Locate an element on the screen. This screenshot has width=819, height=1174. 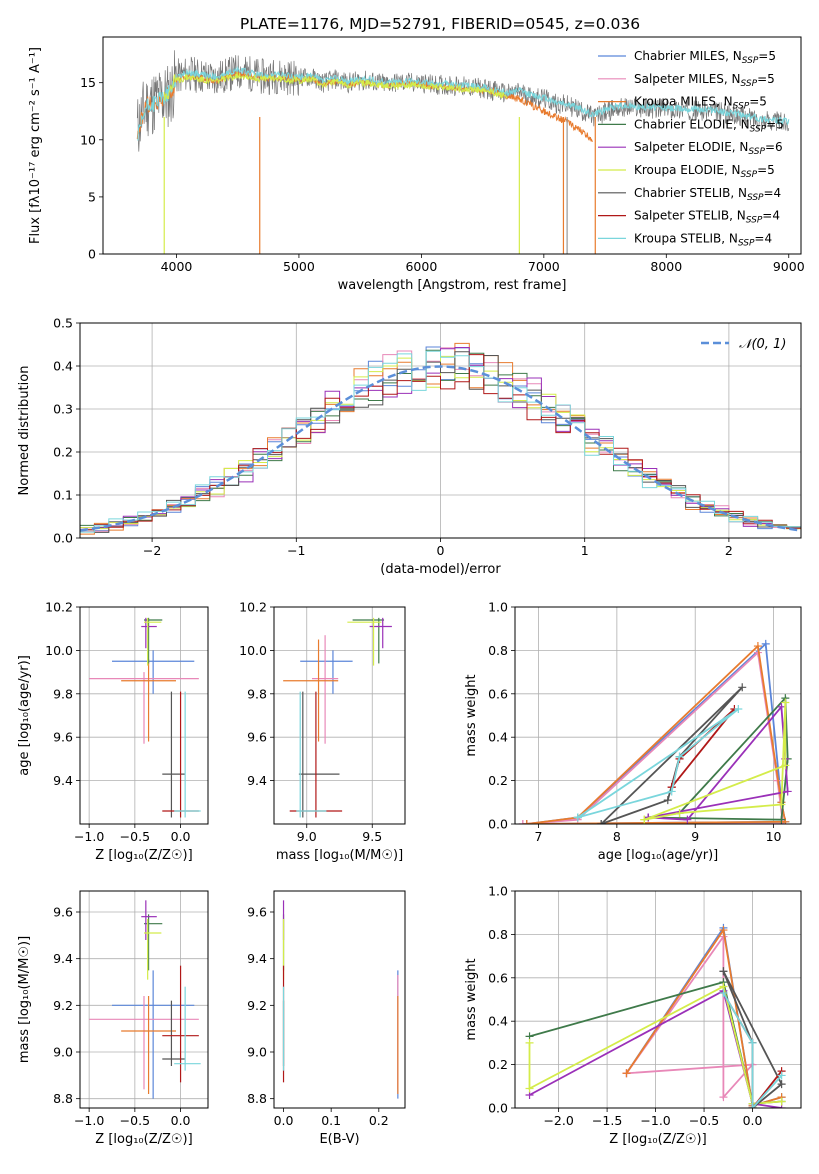
y-tick-label: 9.2 is located at coordinates (63, 1005).